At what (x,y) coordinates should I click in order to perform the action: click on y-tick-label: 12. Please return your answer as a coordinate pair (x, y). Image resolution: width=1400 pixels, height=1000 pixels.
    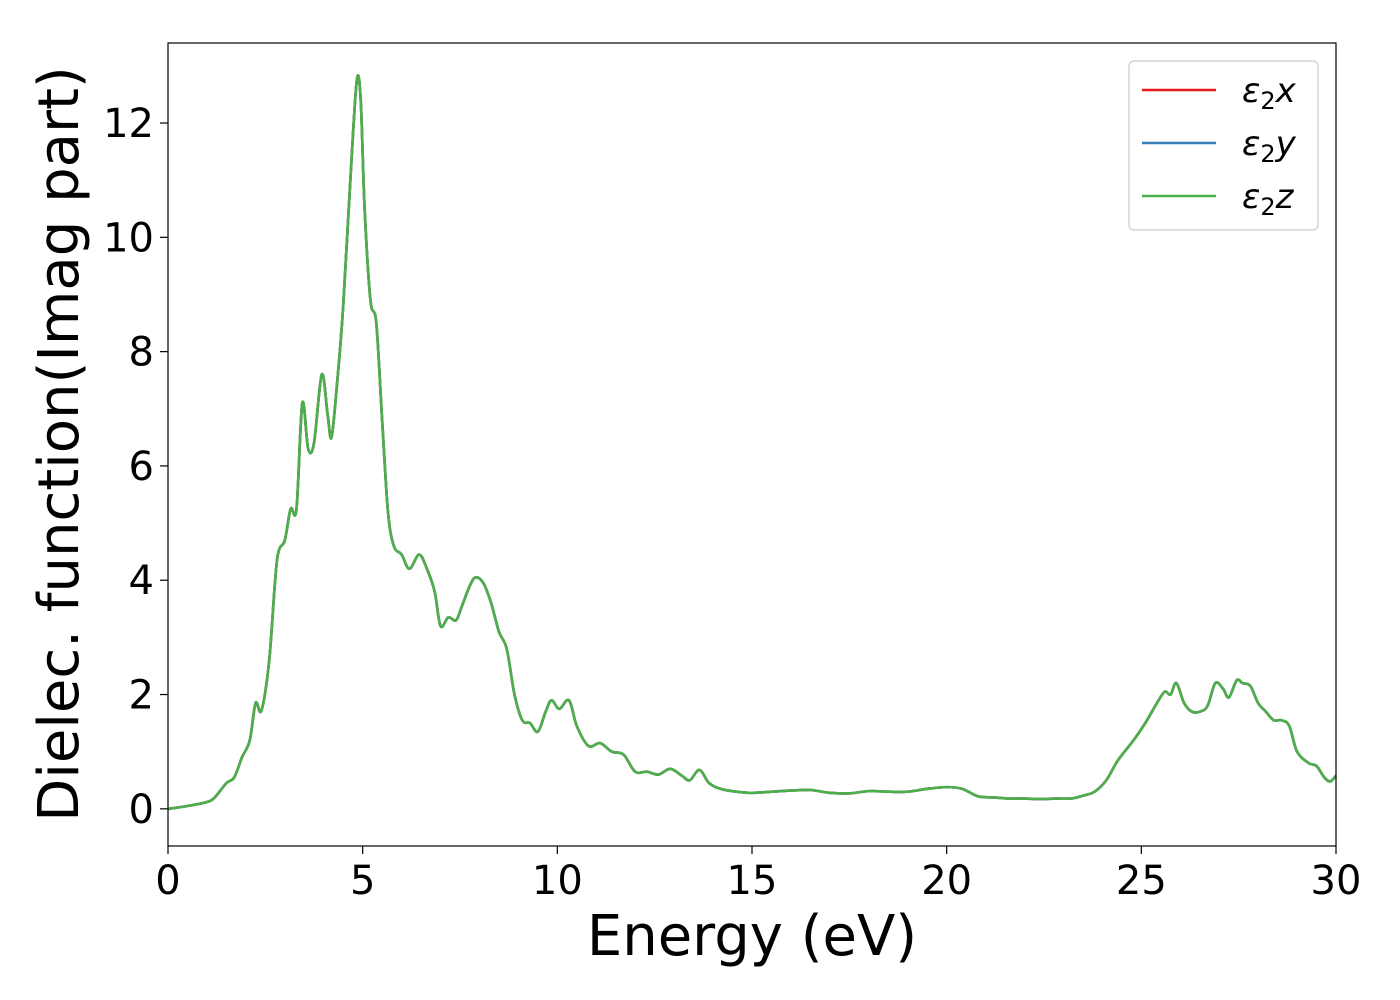
    Looking at the image, I should click on (128, 124).